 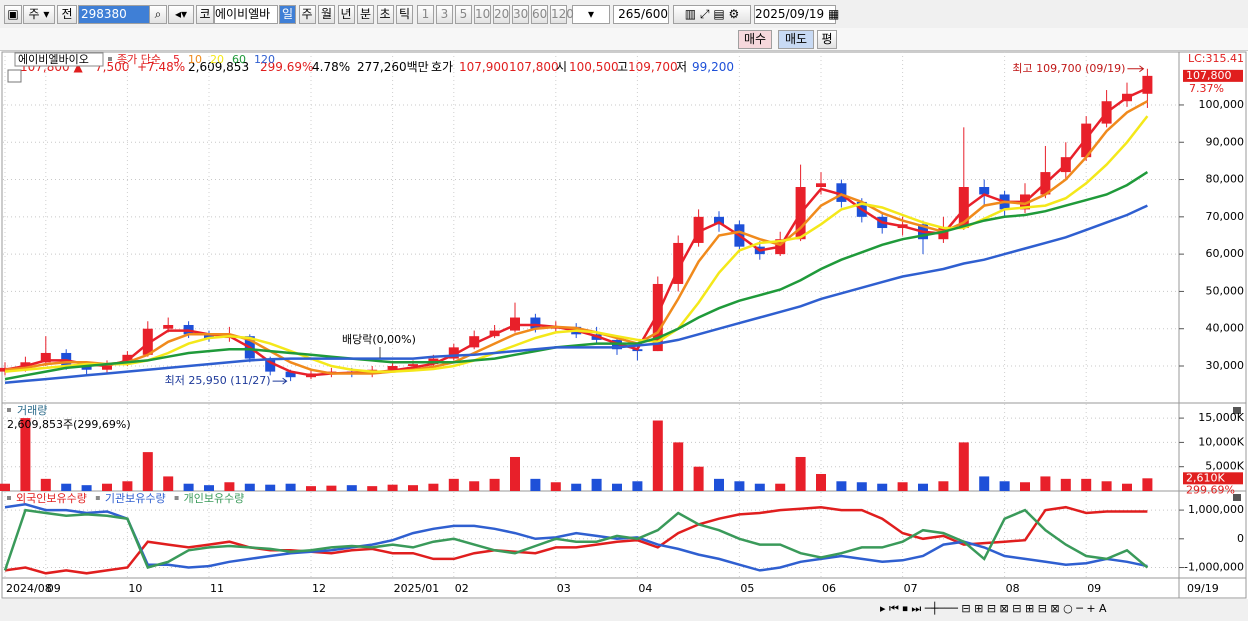 I want to click on scroll-bar, so click(x=624, y=610).